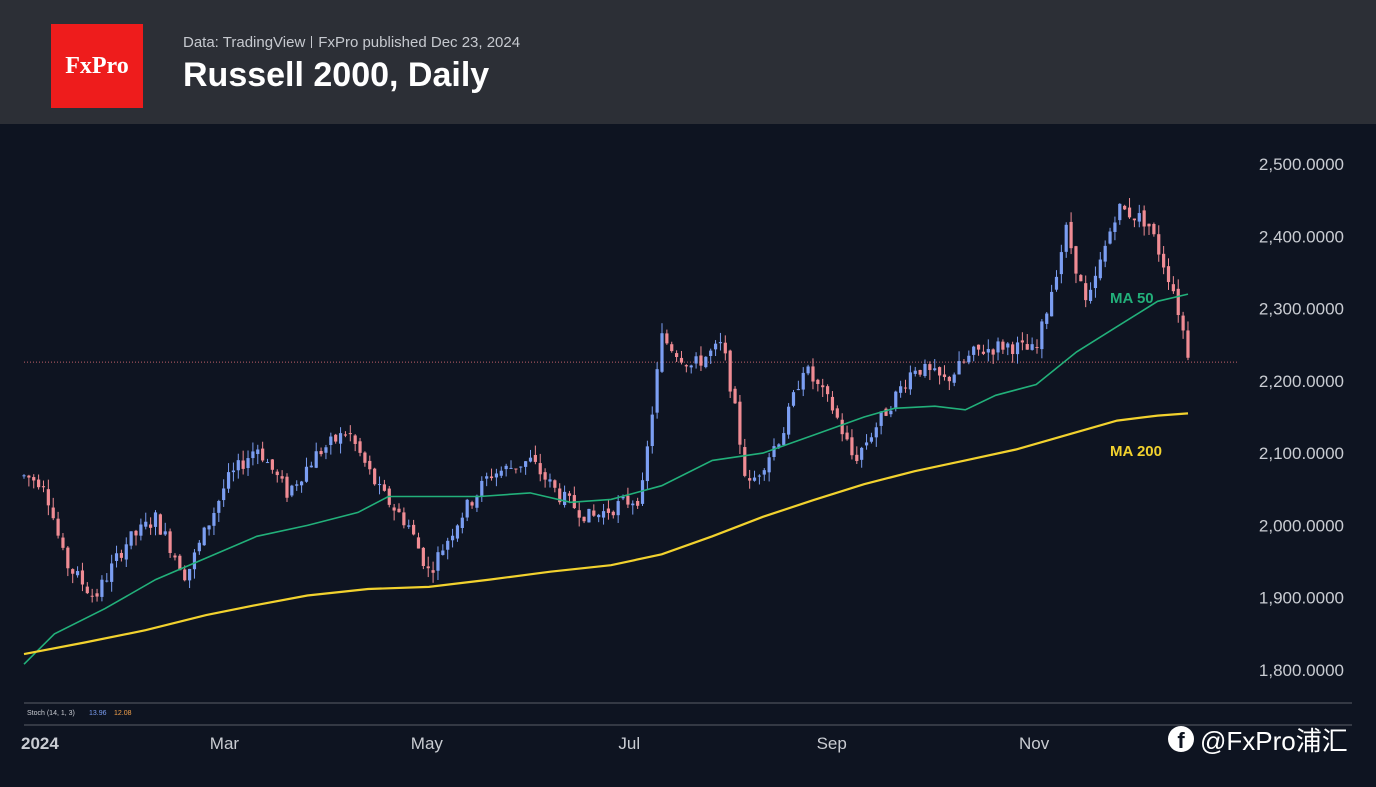  What do you see at coordinates (427, 743) in the screenshot?
I see `x-tick-label: May` at bounding box center [427, 743].